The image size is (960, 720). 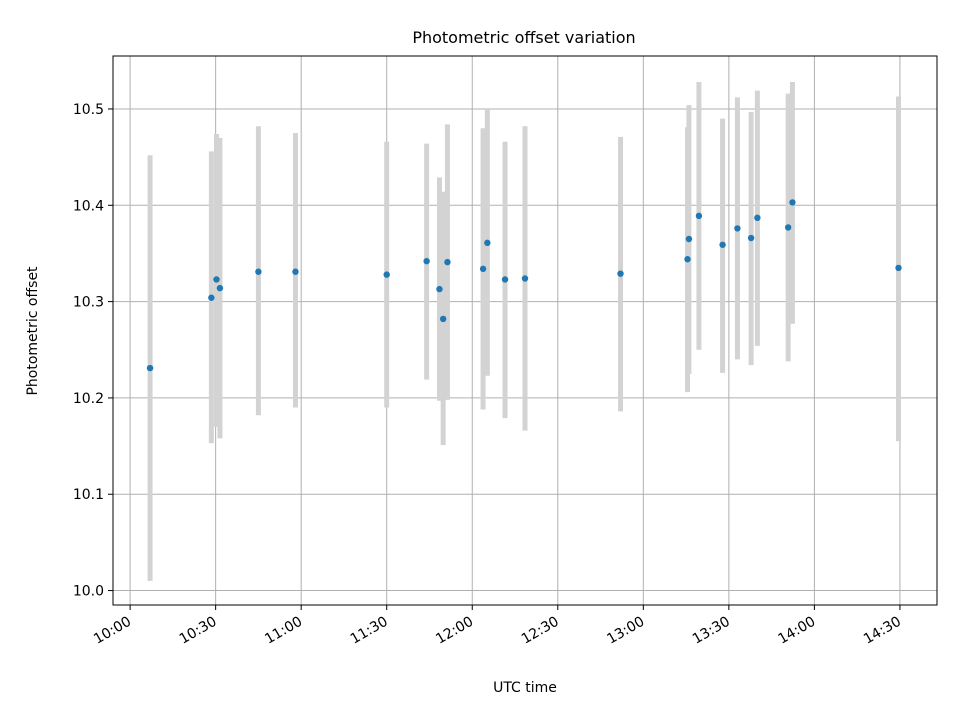 I want to click on x-tick-label: 10:00, so click(x=112, y=631).